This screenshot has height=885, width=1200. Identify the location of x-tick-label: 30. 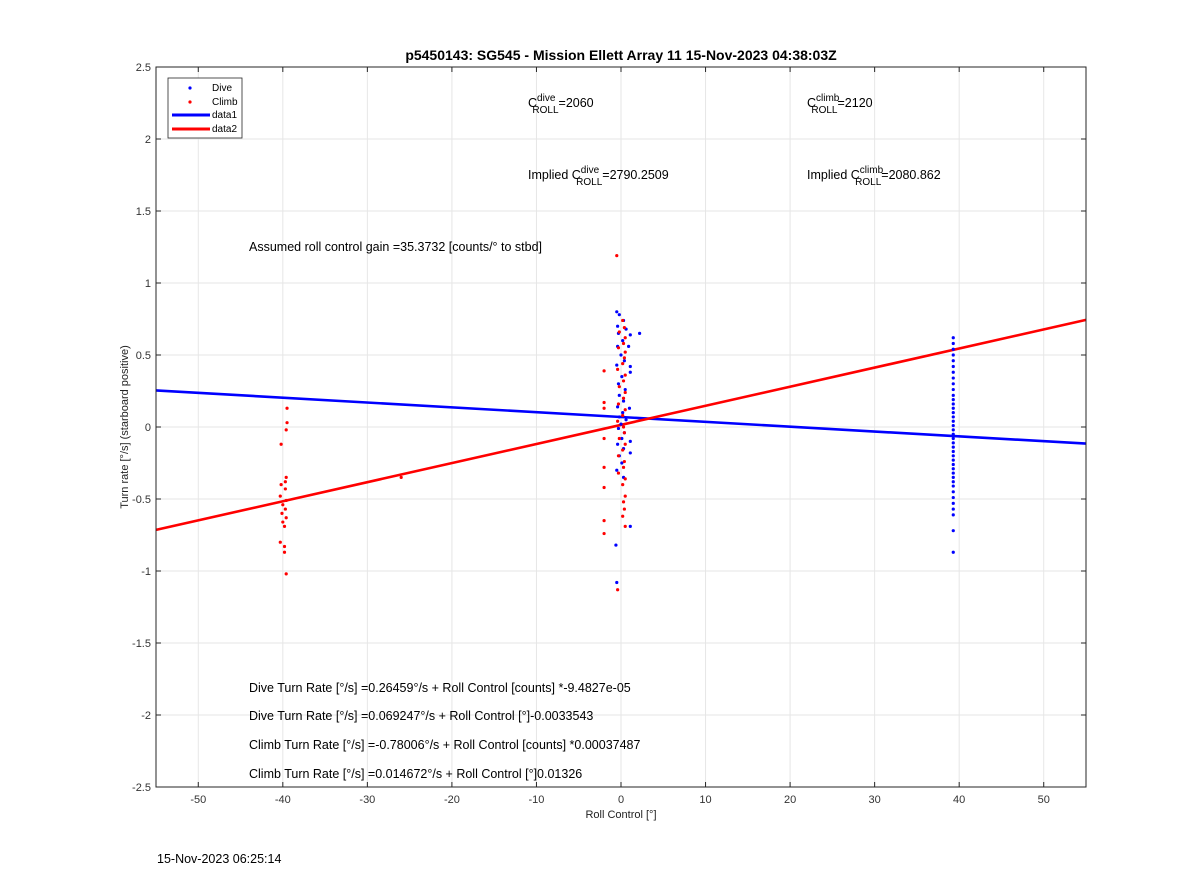
(875, 800).